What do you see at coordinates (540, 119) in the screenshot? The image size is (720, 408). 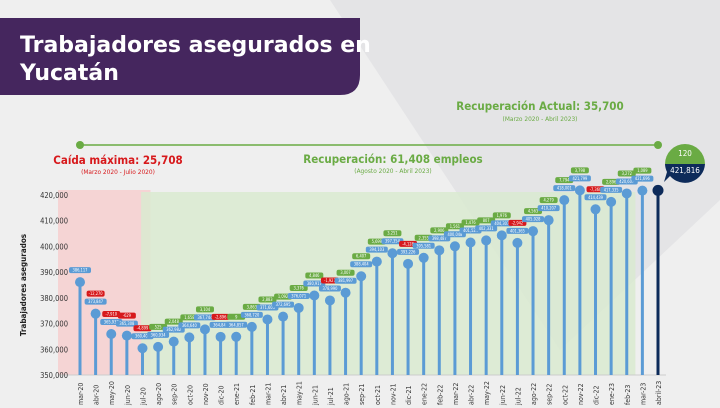 I see `current-recovery-period: (Marzo 2020 - Abril 2023)` at bounding box center [540, 119].